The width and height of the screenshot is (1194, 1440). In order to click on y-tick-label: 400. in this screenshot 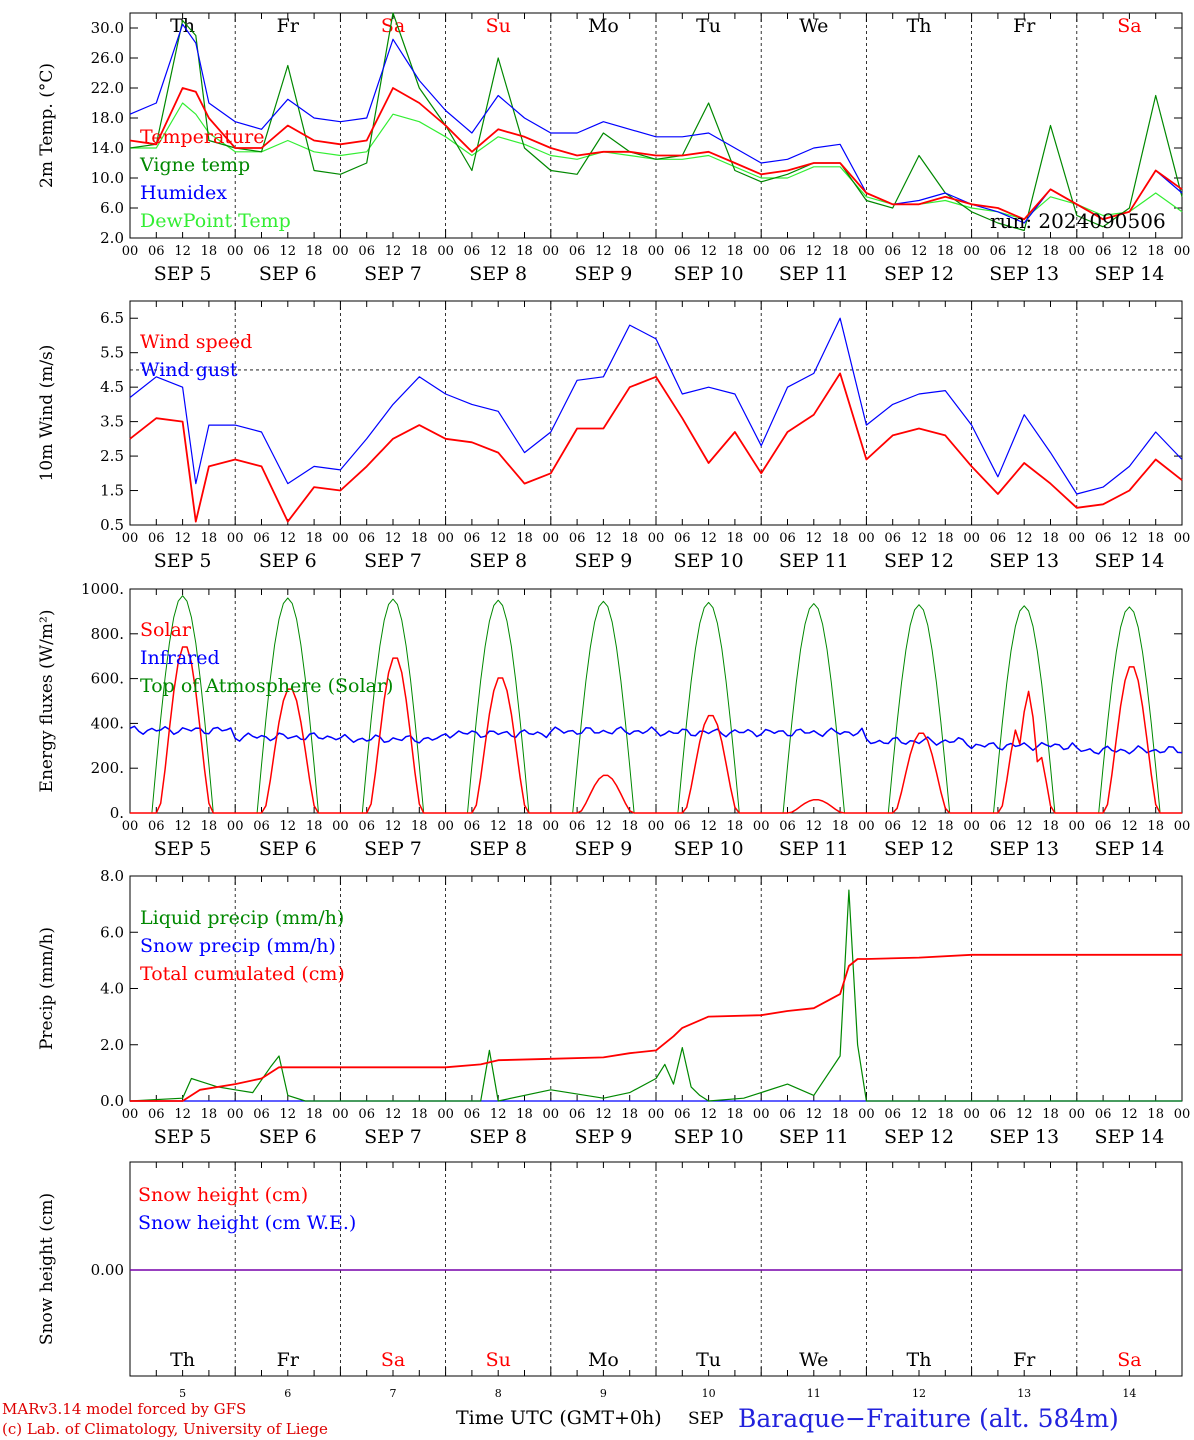, I will do `click(107, 723)`.